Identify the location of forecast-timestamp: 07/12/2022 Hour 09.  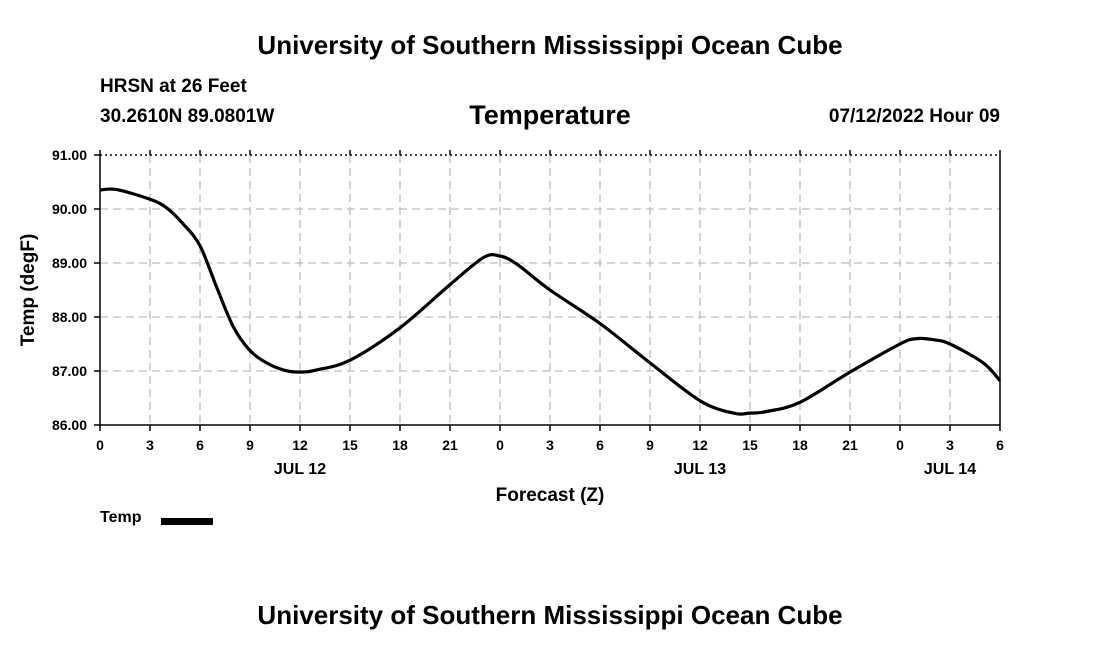
(914, 116).